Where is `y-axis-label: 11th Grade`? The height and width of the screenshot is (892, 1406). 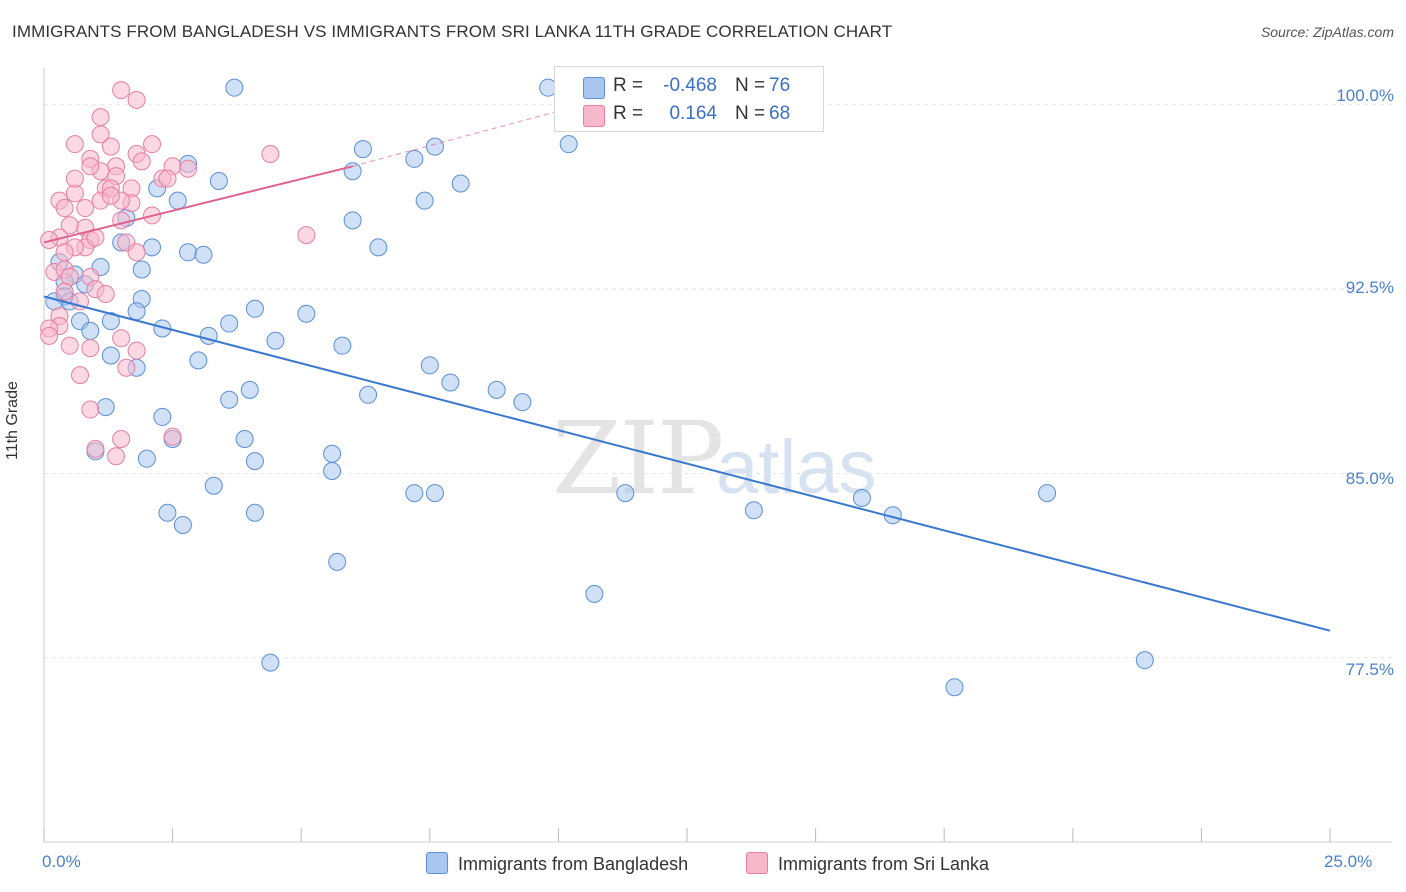 y-axis-label: 11th Grade is located at coordinates (12, 420).